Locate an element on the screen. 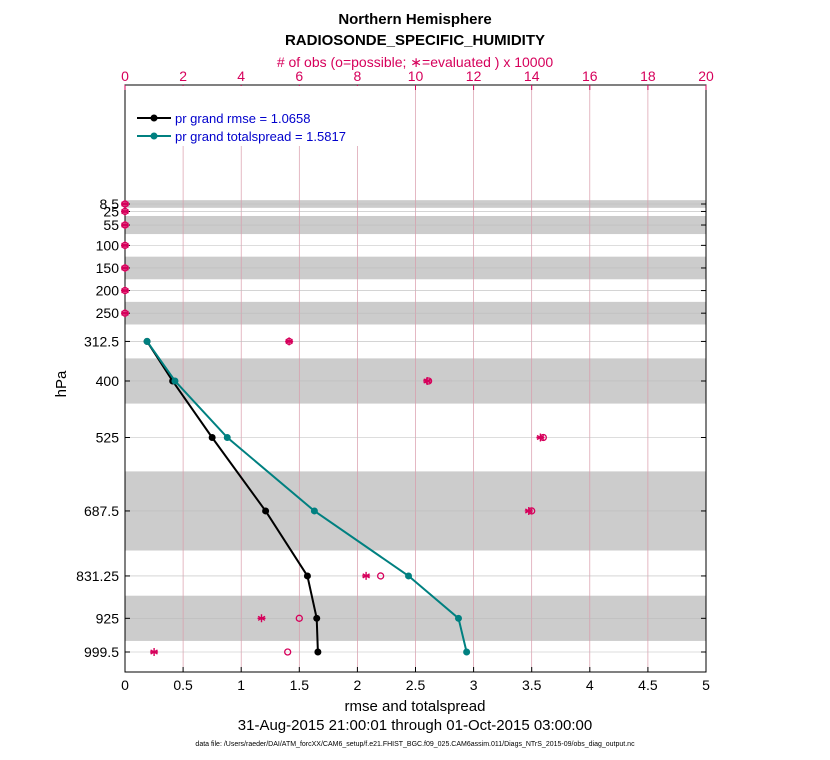 This screenshot has width=830, height=760. x-tick-label: 1 is located at coordinates (241, 685).